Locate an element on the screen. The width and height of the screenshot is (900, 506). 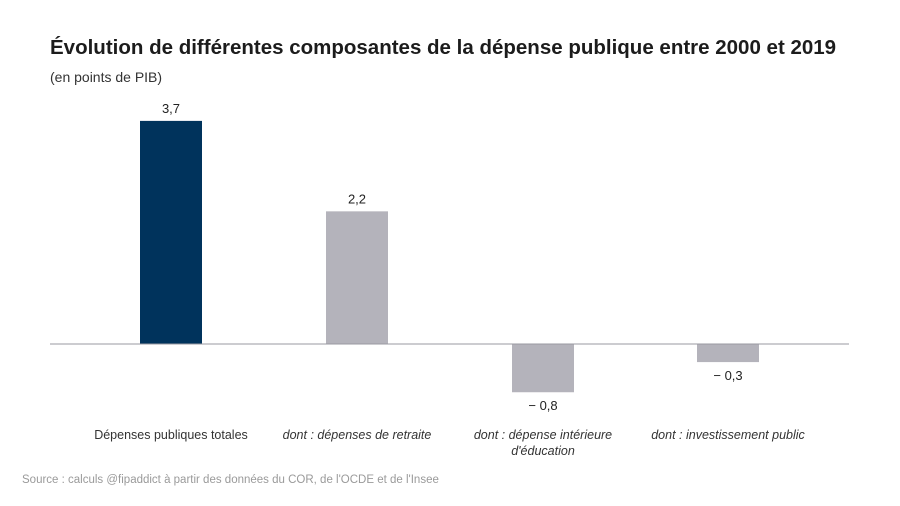
category-label-line: Dépenses publiques totales is located at coordinates (171, 435).